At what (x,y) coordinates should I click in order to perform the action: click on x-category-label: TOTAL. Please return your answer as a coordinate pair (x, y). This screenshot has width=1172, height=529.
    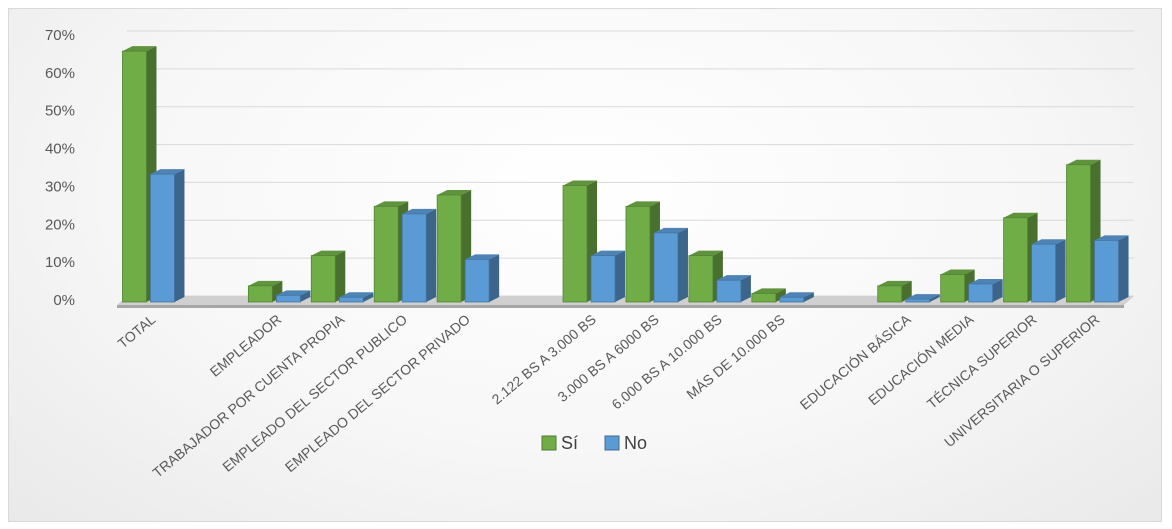
    Looking at the image, I should click on (137, 331).